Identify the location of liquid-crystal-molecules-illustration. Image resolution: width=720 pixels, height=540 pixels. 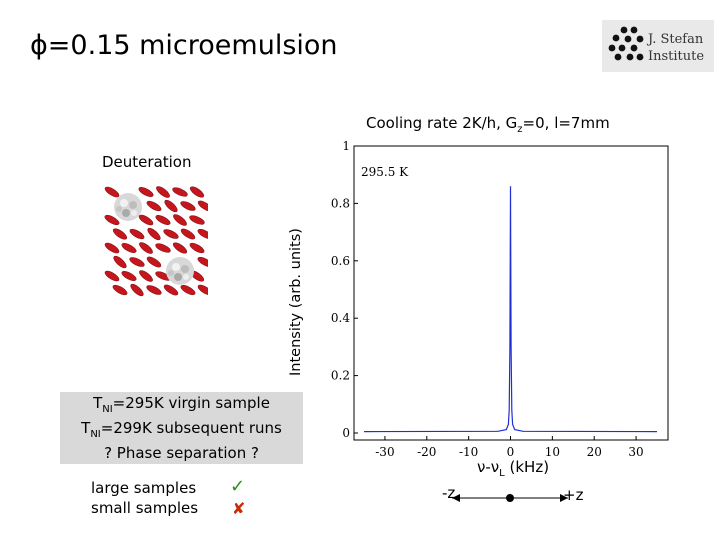
(156, 241).